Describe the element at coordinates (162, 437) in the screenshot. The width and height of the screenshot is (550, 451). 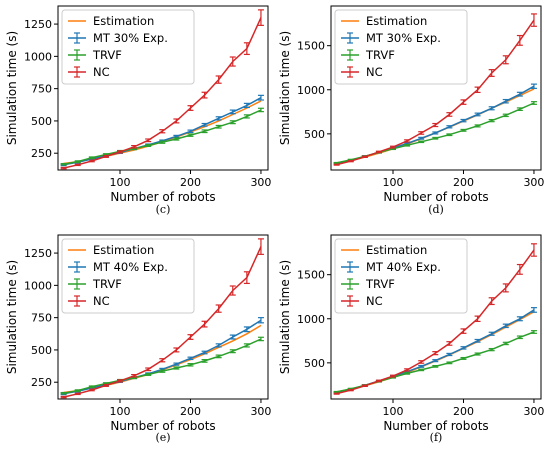
I see `panel-caption: (e)` at that location.